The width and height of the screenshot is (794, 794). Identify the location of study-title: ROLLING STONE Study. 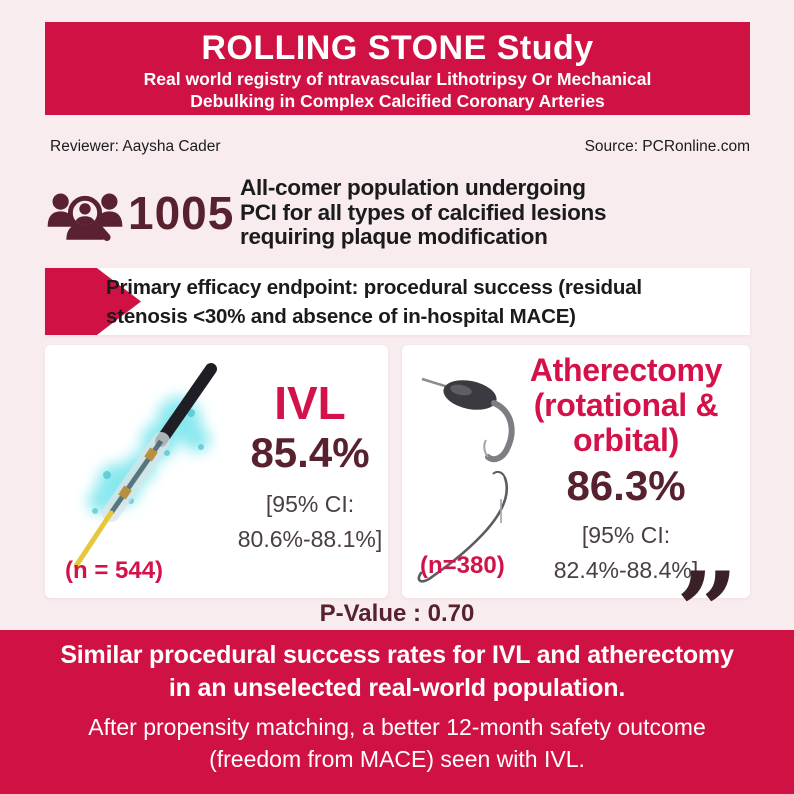
(397, 48).